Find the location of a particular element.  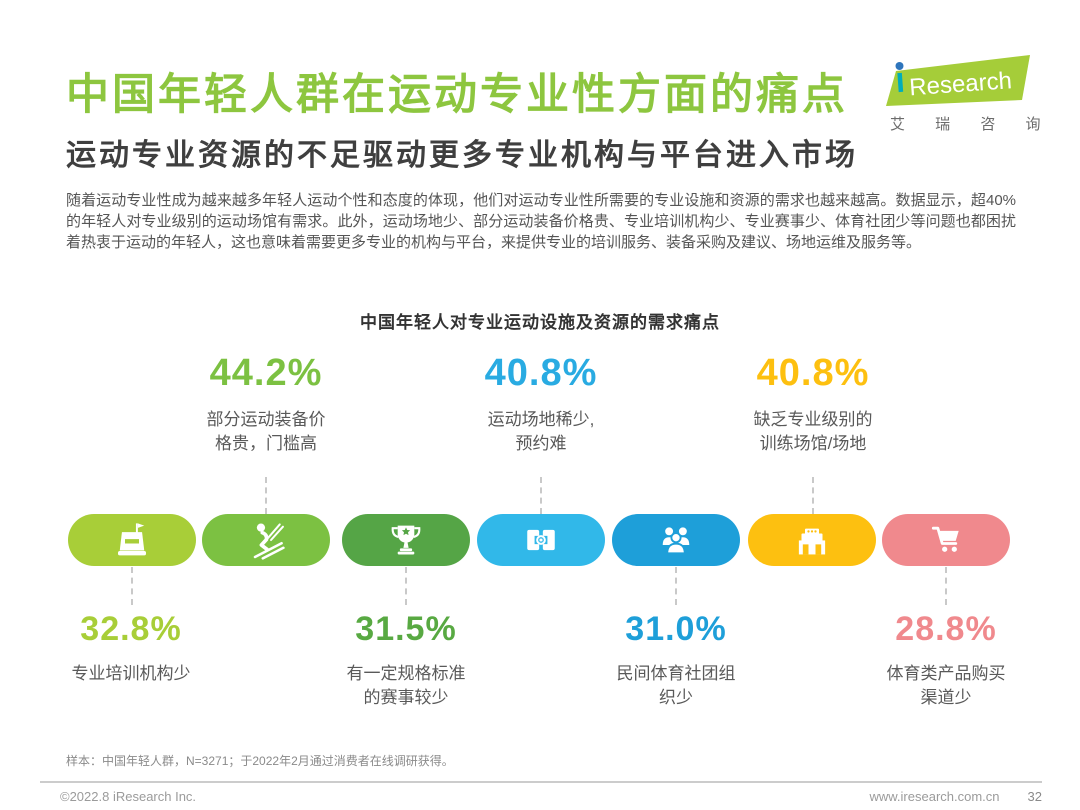

shopping-cart-icon is located at coordinates (945, 539).